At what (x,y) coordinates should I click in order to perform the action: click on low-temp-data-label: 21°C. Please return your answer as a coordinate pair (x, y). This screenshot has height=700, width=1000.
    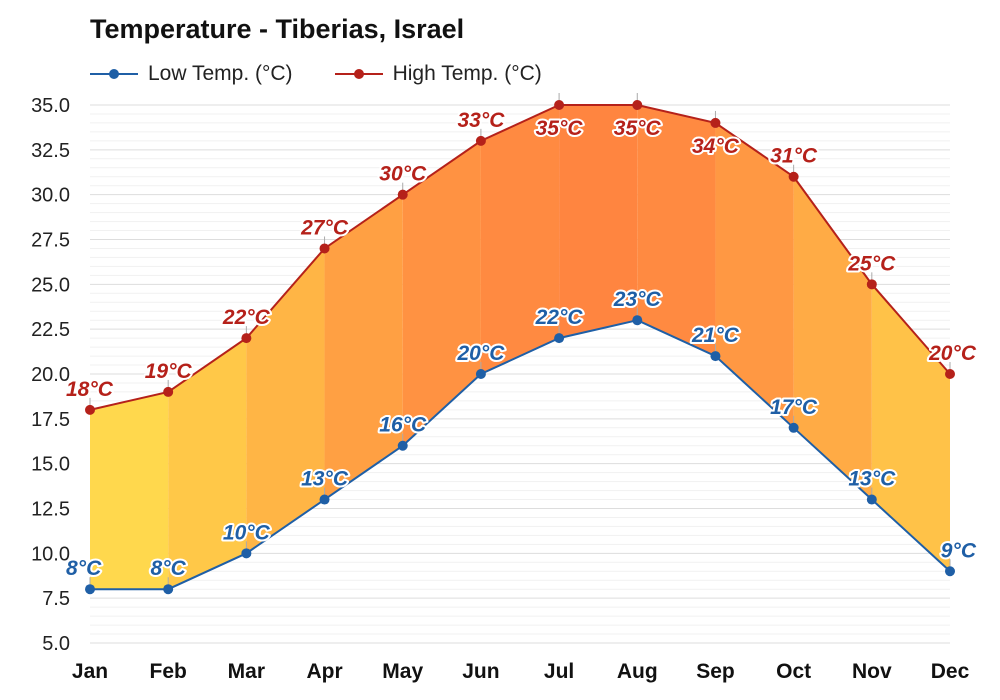
    Looking at the image, I should click on (715, 335).